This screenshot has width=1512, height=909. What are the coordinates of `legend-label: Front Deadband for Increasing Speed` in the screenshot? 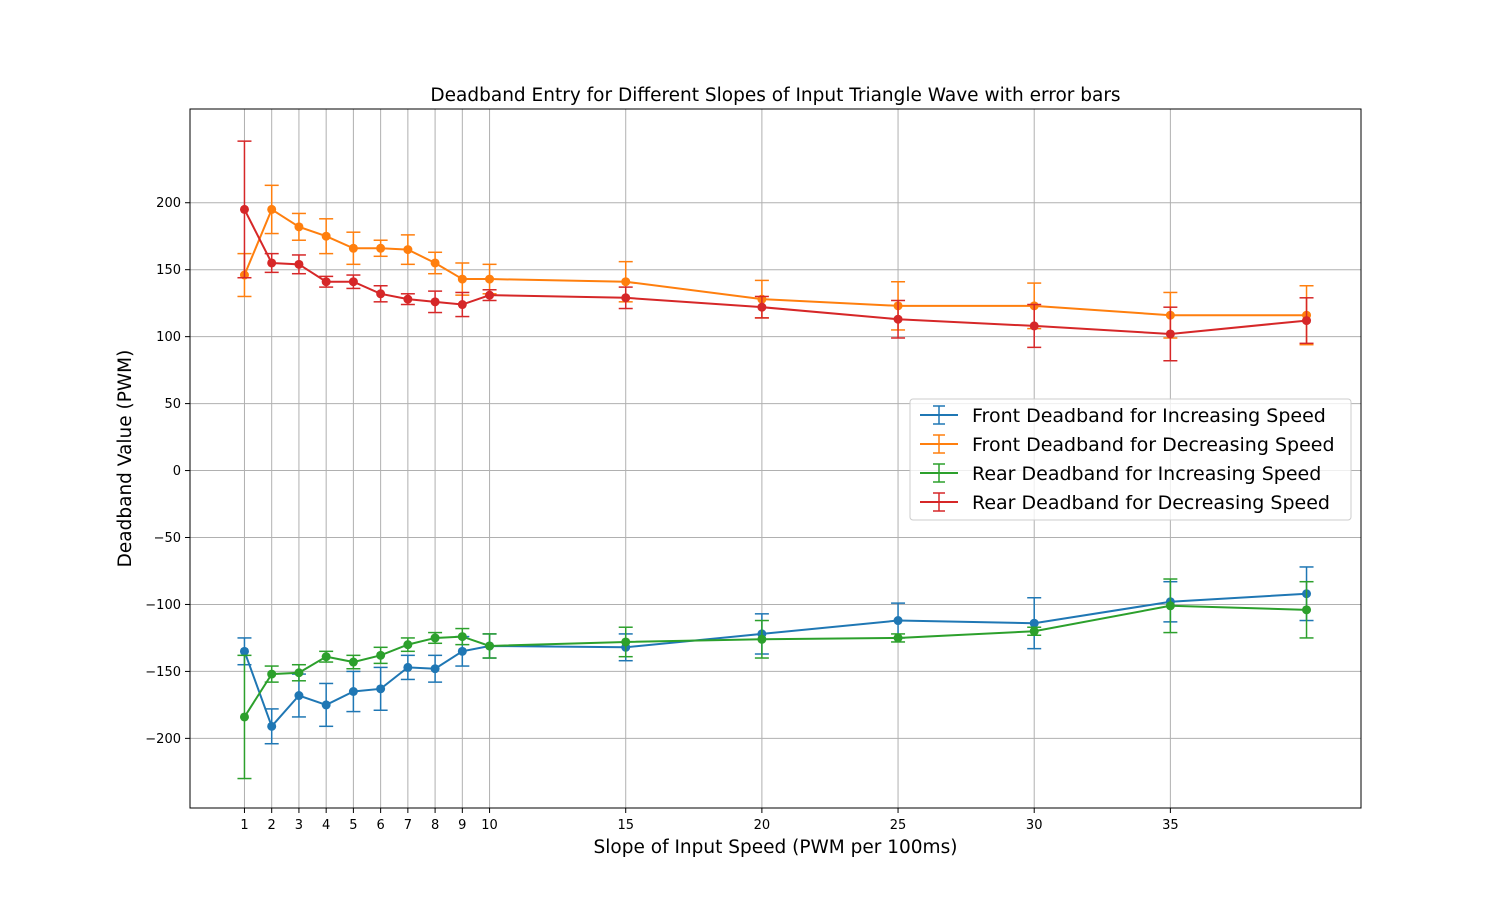 It's located at (1149, 416).